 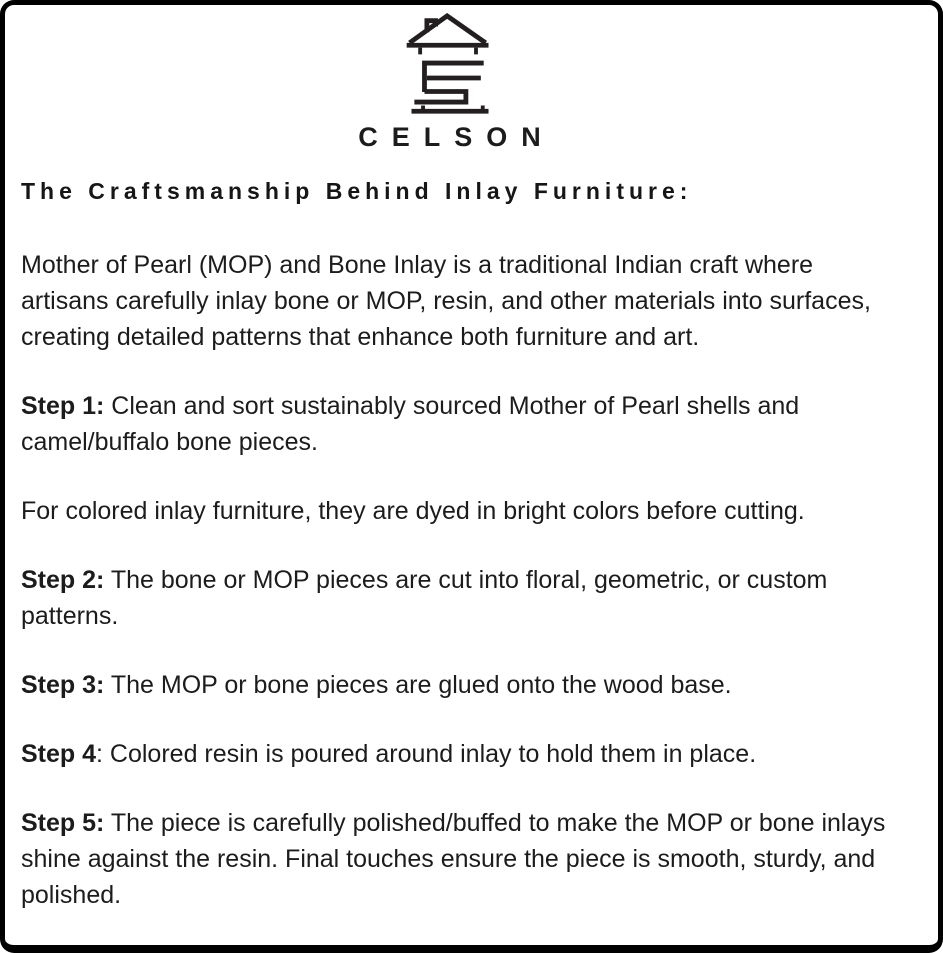 I want to click on step-label: Step 1:, so click(x=63, y=406).